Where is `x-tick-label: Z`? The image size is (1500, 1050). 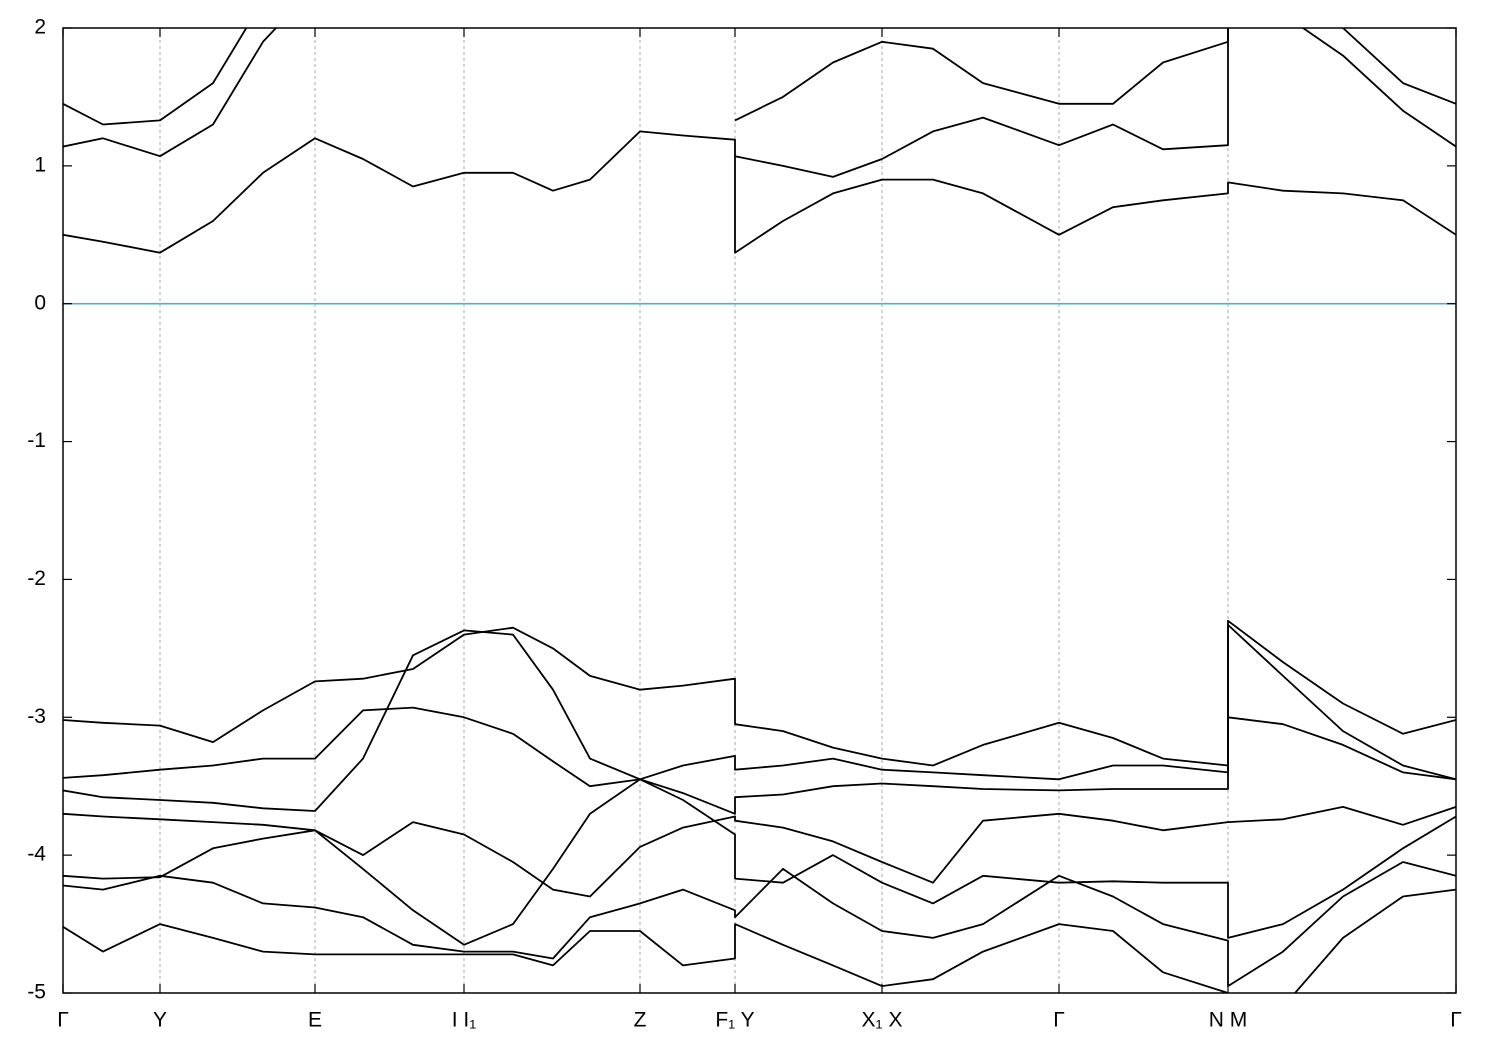
x-tick-label: Z is located at coordinates (640, 1020).